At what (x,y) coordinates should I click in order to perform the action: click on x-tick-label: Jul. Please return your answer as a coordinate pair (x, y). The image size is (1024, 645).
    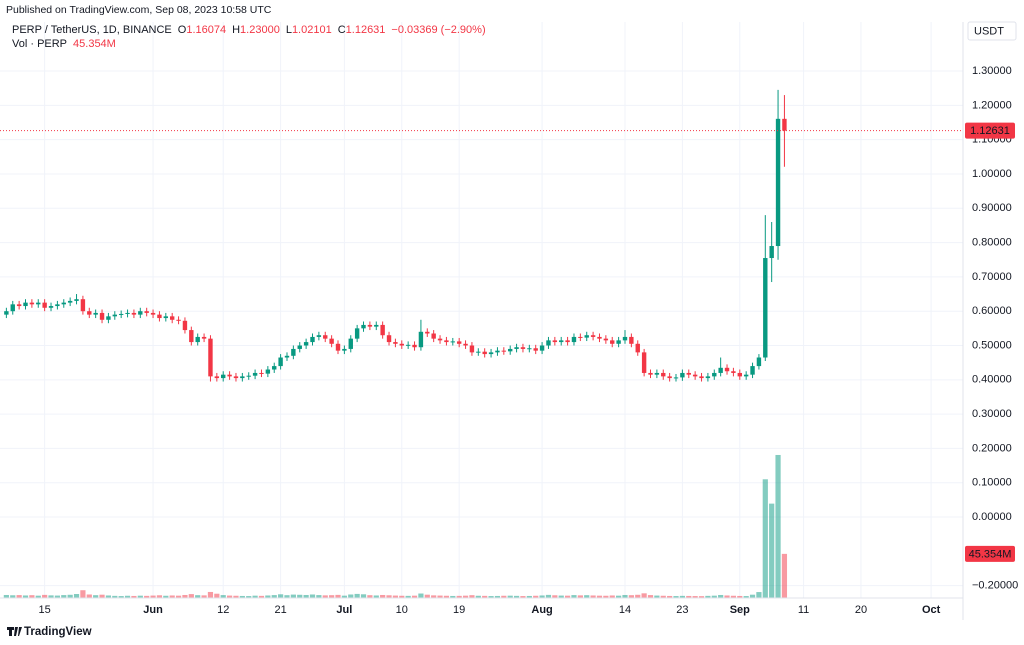
    Looking at the image, I should click on (344, 610).